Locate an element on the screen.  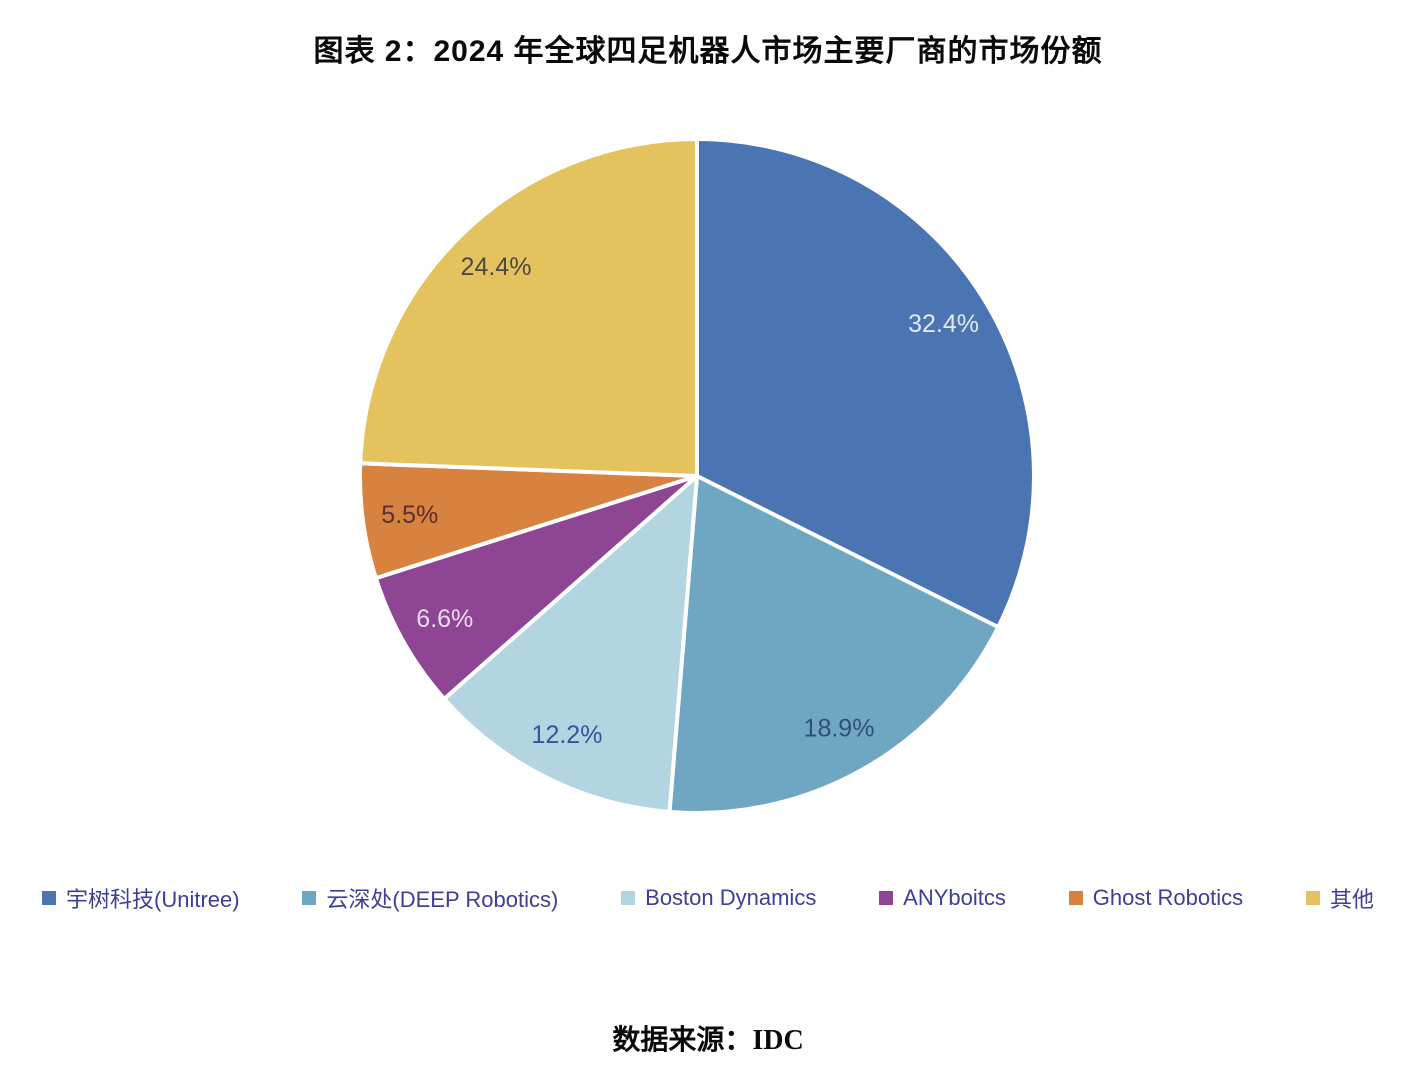
legend-item-ghost-robotics: Ghost Robotics is located at coordinates (1156, 898).